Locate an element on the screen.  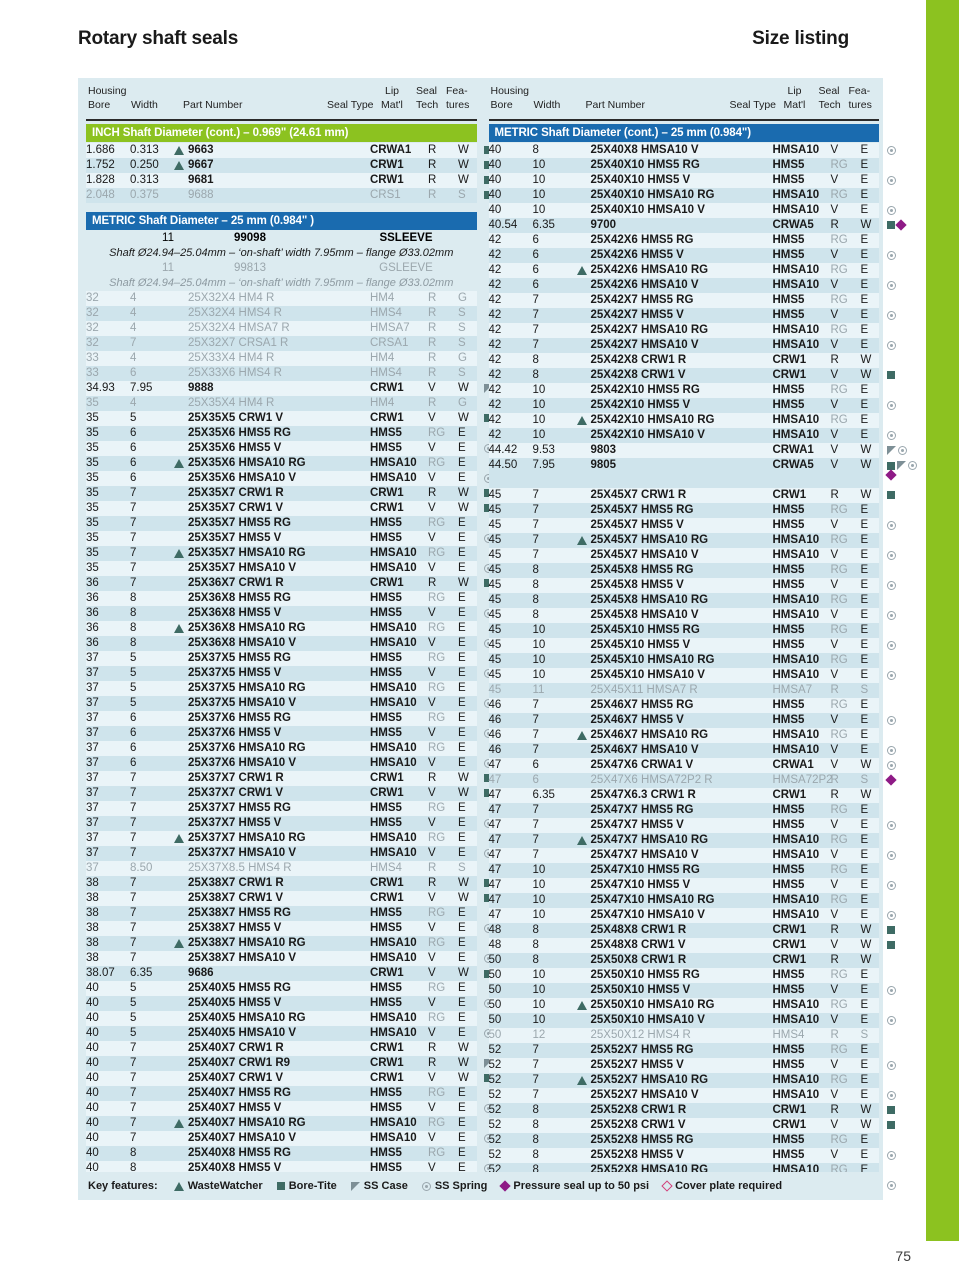
table-row: 37 6 25X37X6 HMSA10 V HMSA10 V E is located at coordinates (289, 763).